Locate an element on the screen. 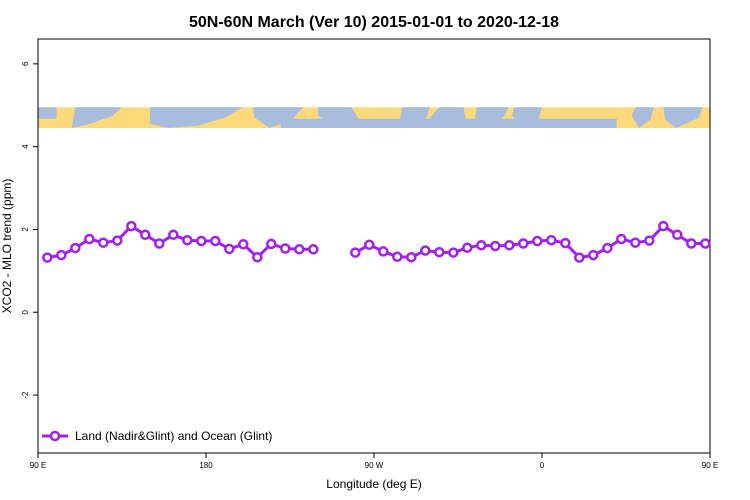 The image size is (750, 500). y-axis-title: XCO2 - MLO trend (ppm) is located at coordinates (7, 246).